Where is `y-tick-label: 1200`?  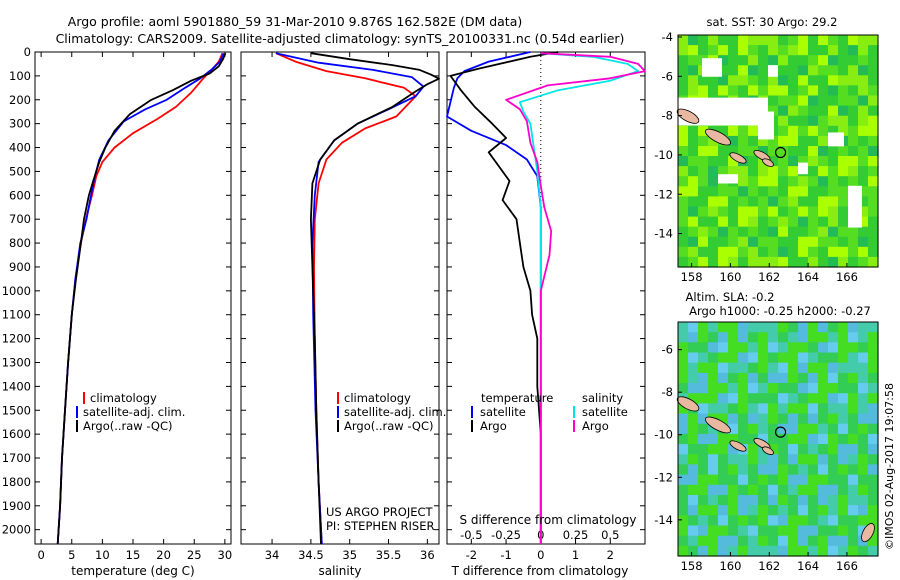 y-tick-label: 1200 is located at coordinates (16, 339).